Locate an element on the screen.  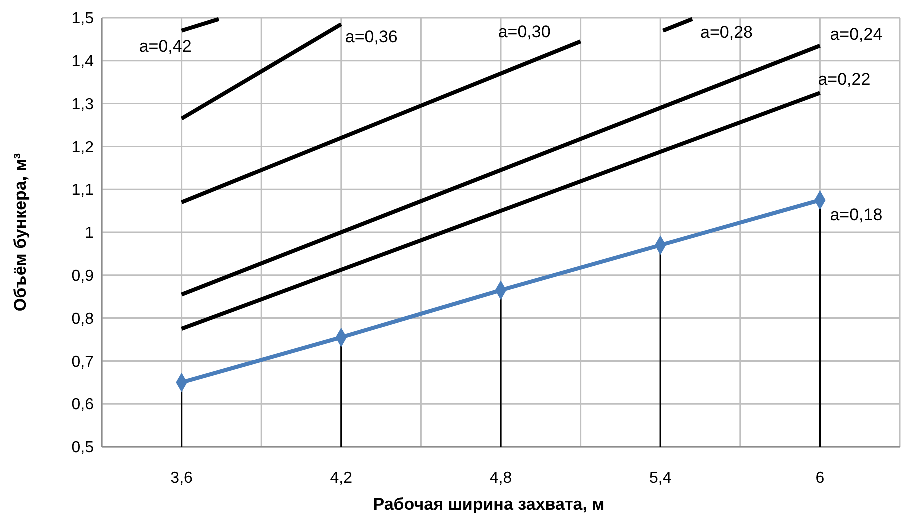
series-label: a=0,22 is located at coordinates (844, 80).